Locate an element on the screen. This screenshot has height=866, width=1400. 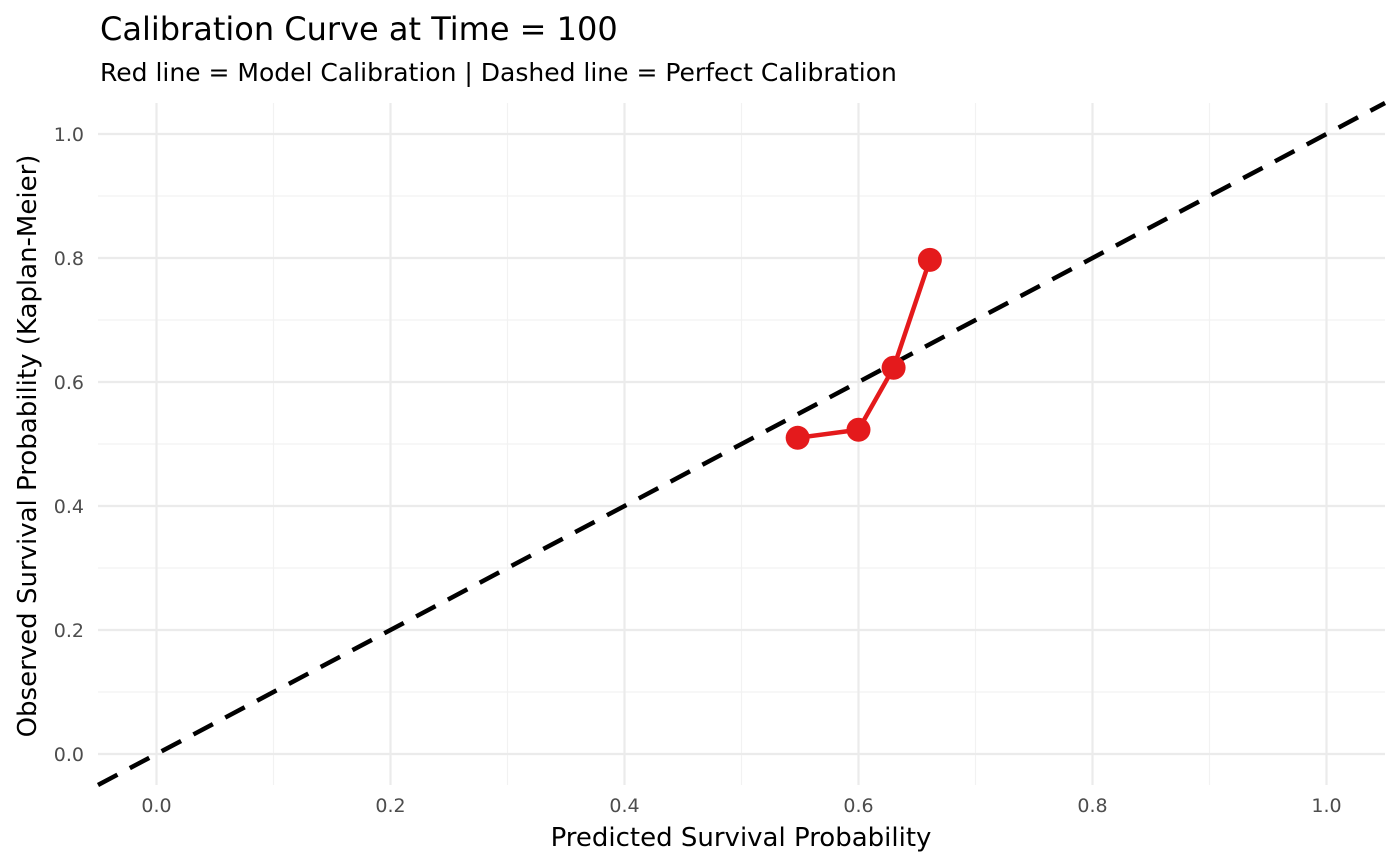
x-tick-label: 1.0 is located at coordinates (1326, 806).